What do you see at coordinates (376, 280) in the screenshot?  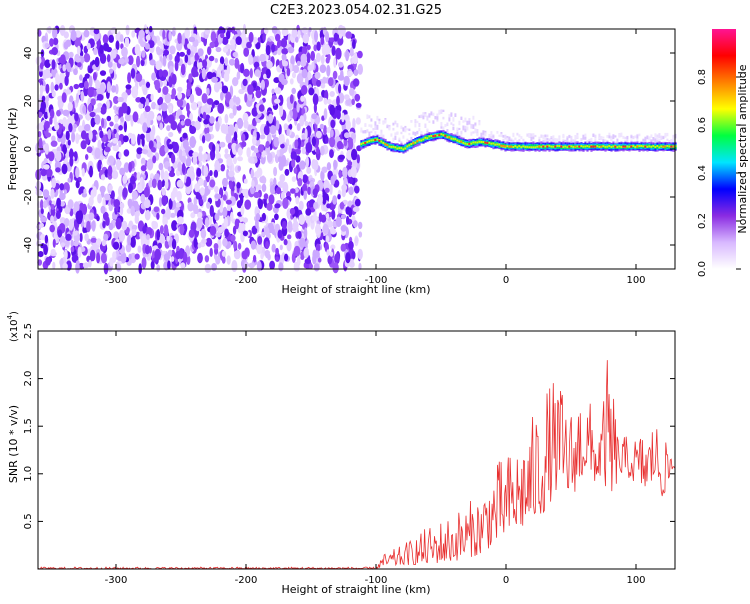 I see `spectrogram-x-tick-label: -100` at bounding box center [376, 280].